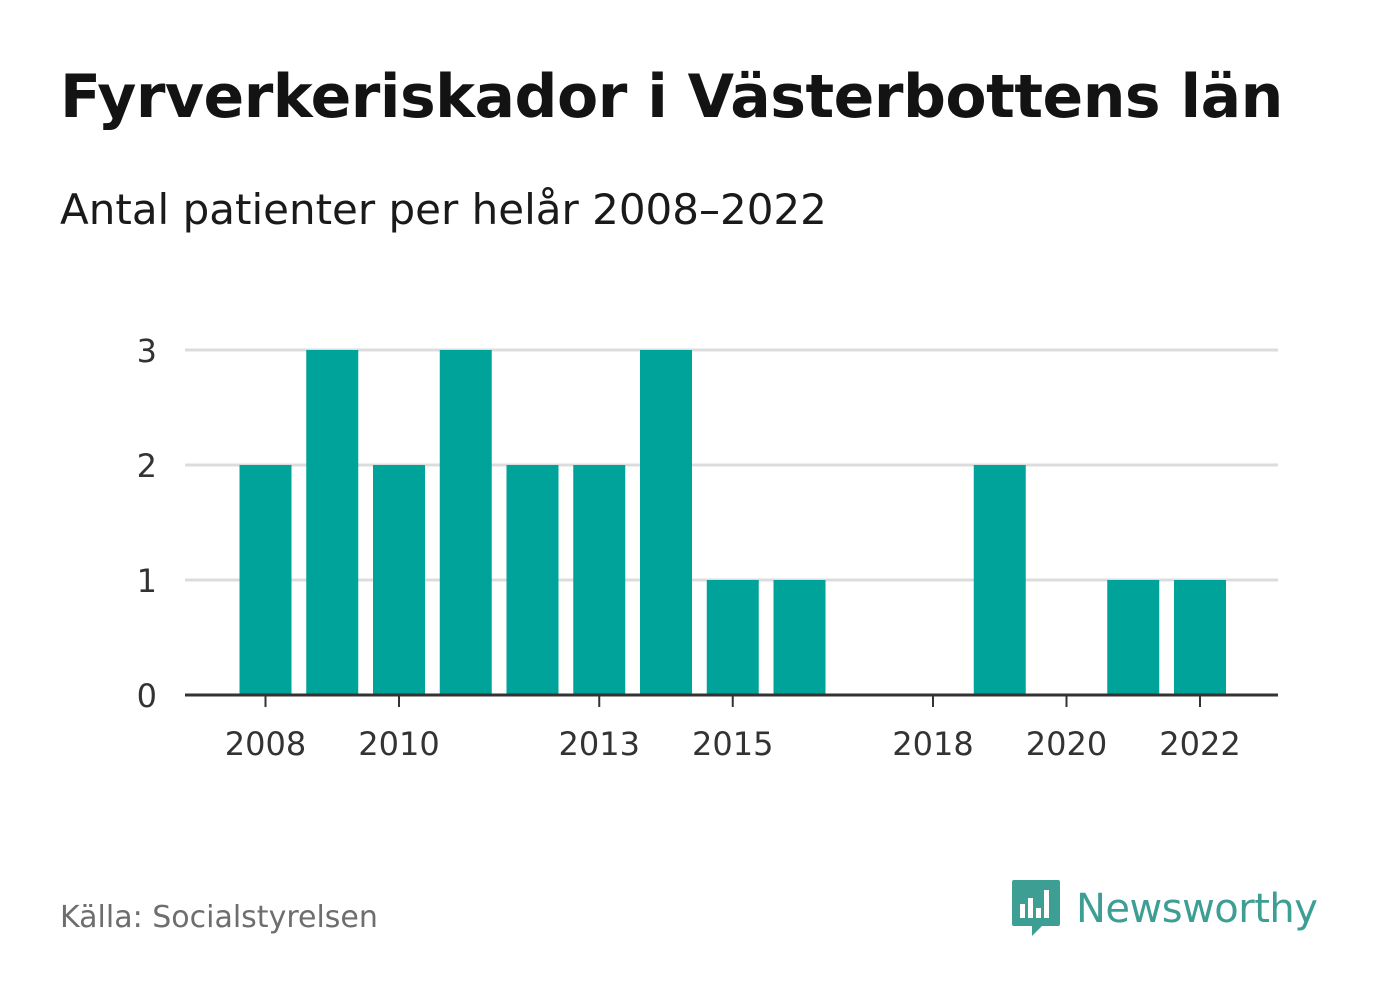  I want to click on y-tick-labels: 0 1 2 3, so click(147, 523).